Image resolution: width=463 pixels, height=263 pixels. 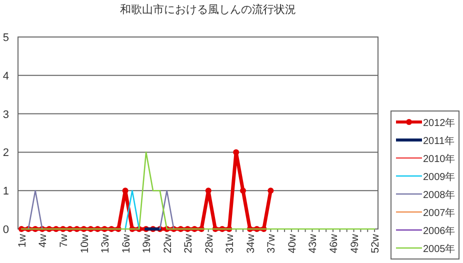 I want to click on y-tick-label: 1, so click(x=5, y=192).